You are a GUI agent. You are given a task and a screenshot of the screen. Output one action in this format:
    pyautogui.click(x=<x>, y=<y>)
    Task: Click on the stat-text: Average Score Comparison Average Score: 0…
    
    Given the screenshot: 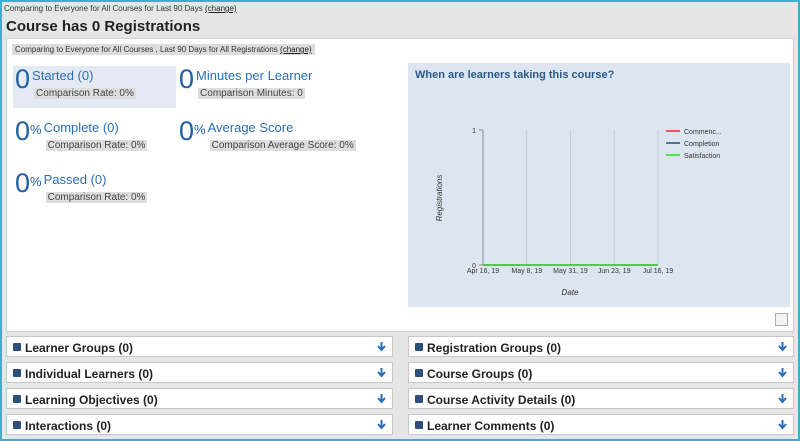 What is the action you would take?
    pyautogui.click(x=282, y=136)
    